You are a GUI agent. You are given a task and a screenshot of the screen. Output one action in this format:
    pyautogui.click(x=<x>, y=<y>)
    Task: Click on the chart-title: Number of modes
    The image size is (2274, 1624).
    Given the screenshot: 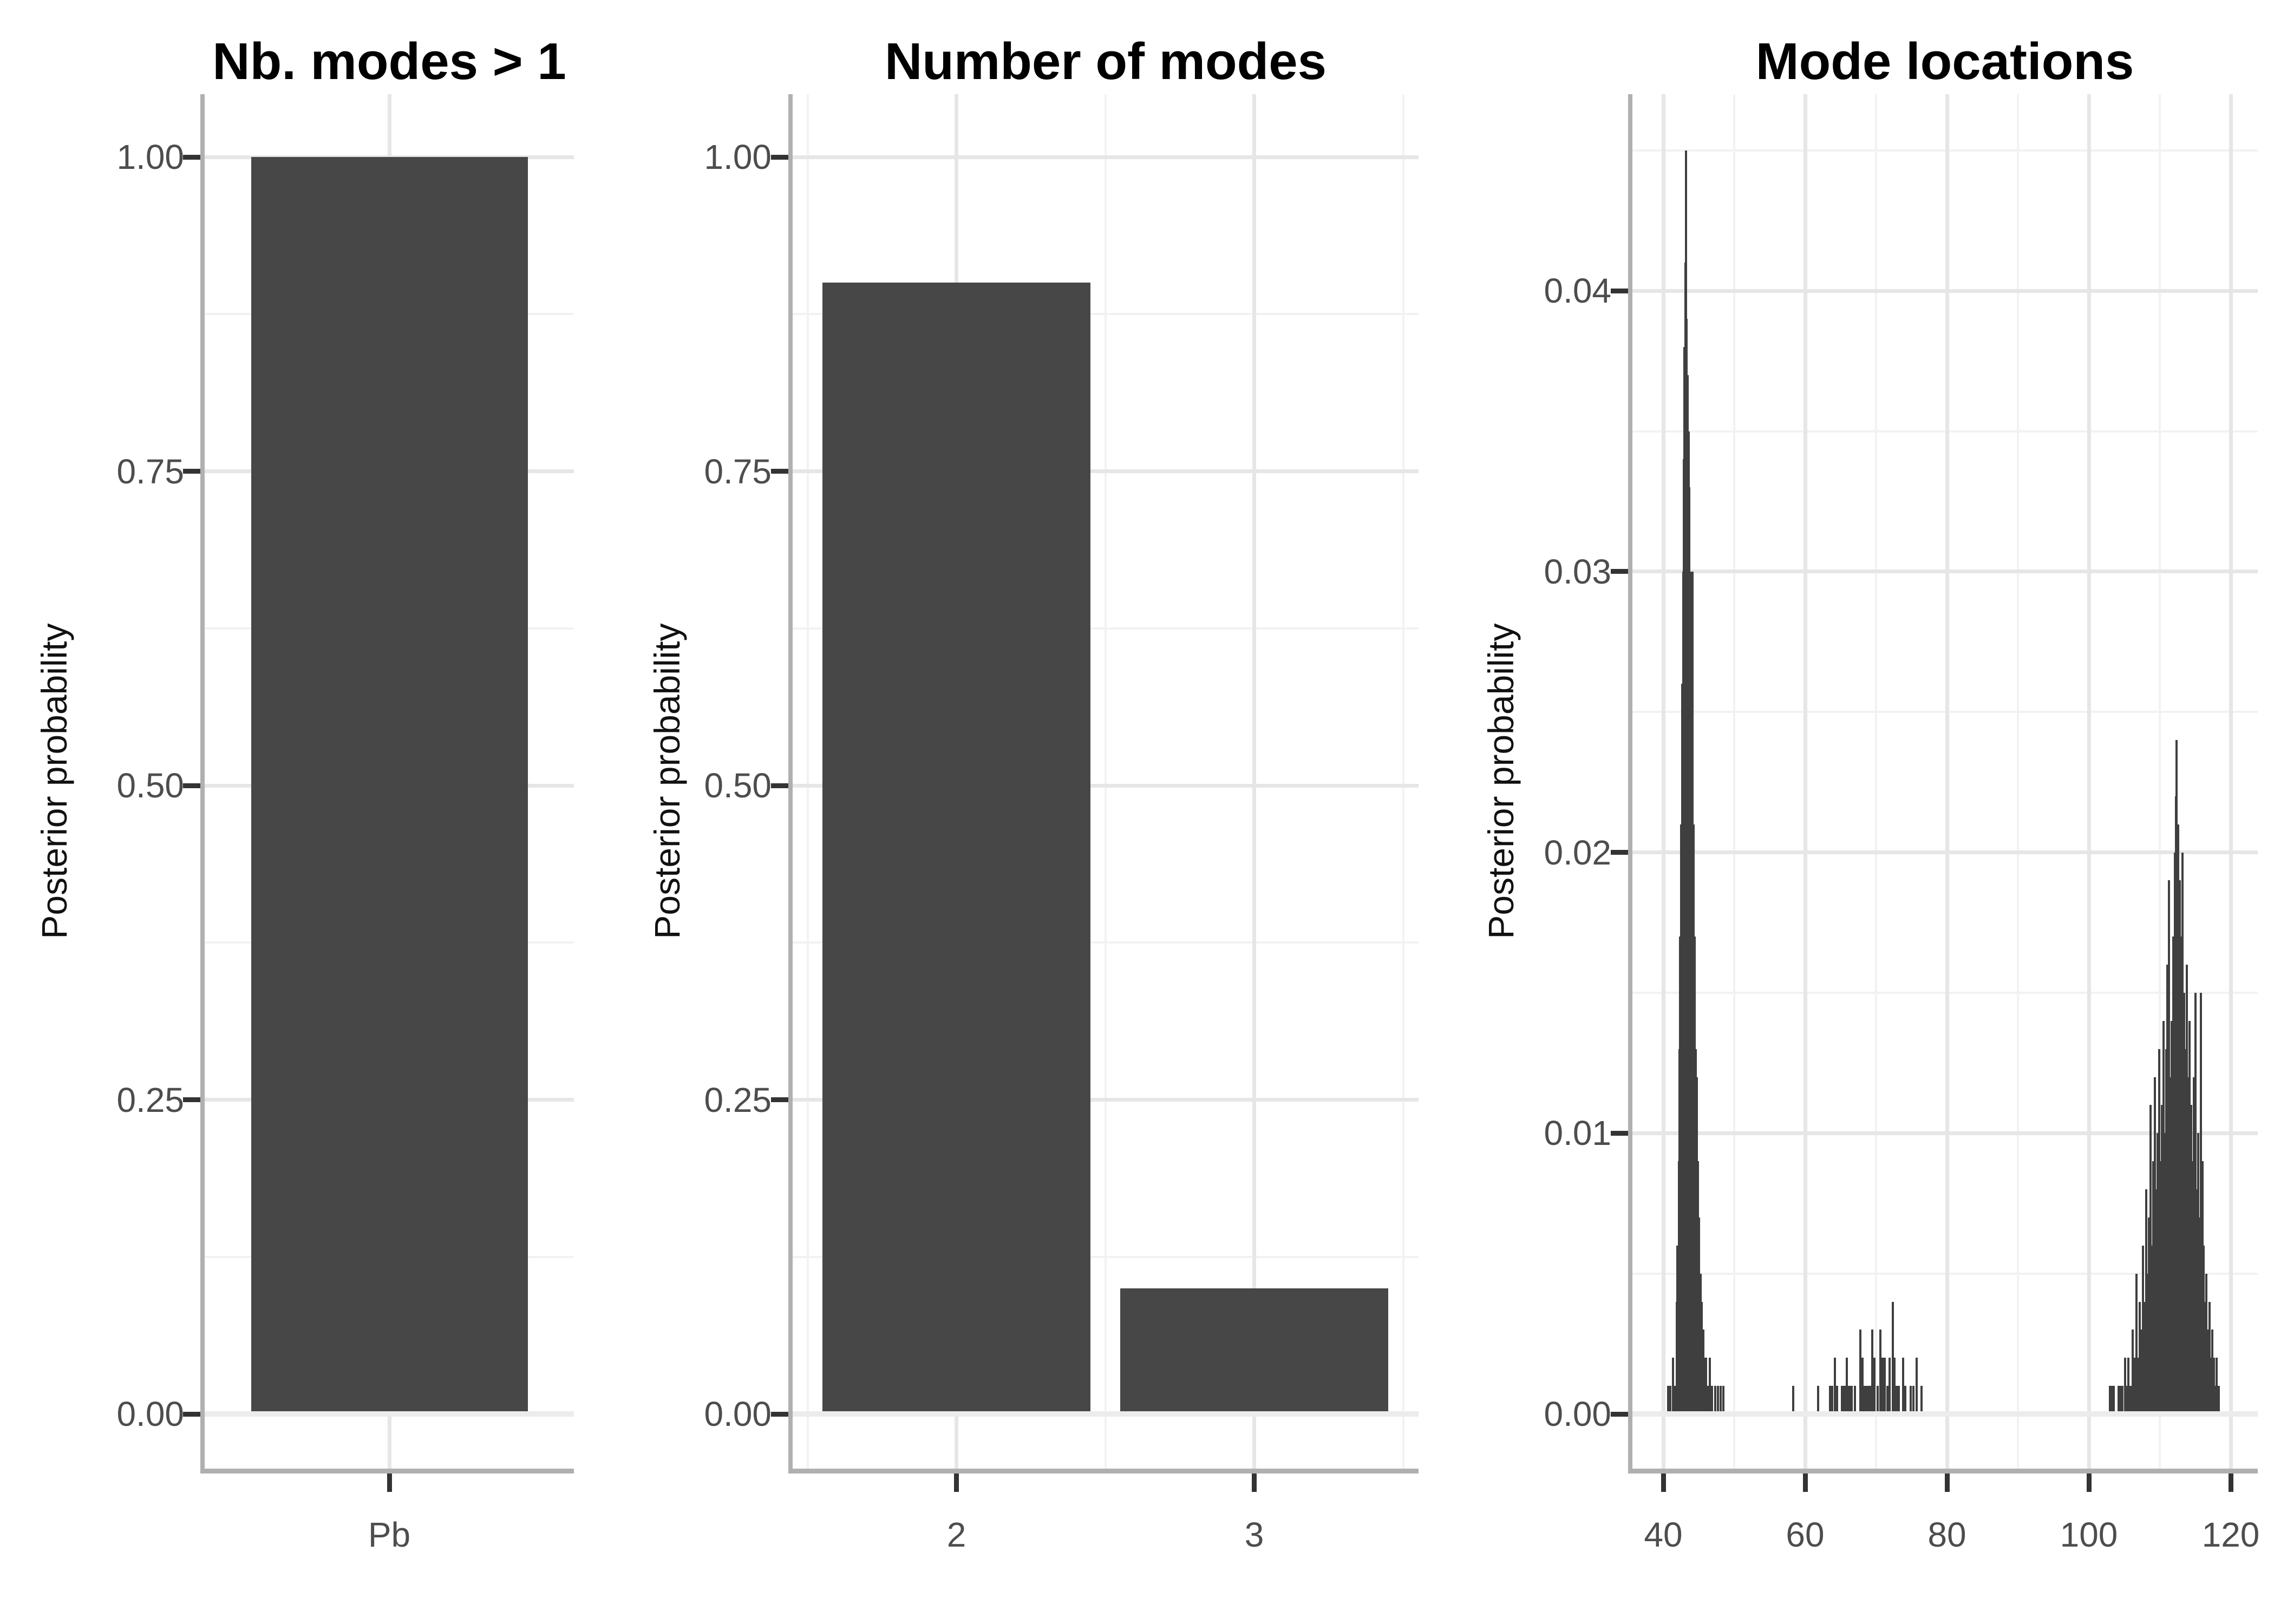 What is the action you would take?
    pyautogui.click(x=1106, y=61)
    